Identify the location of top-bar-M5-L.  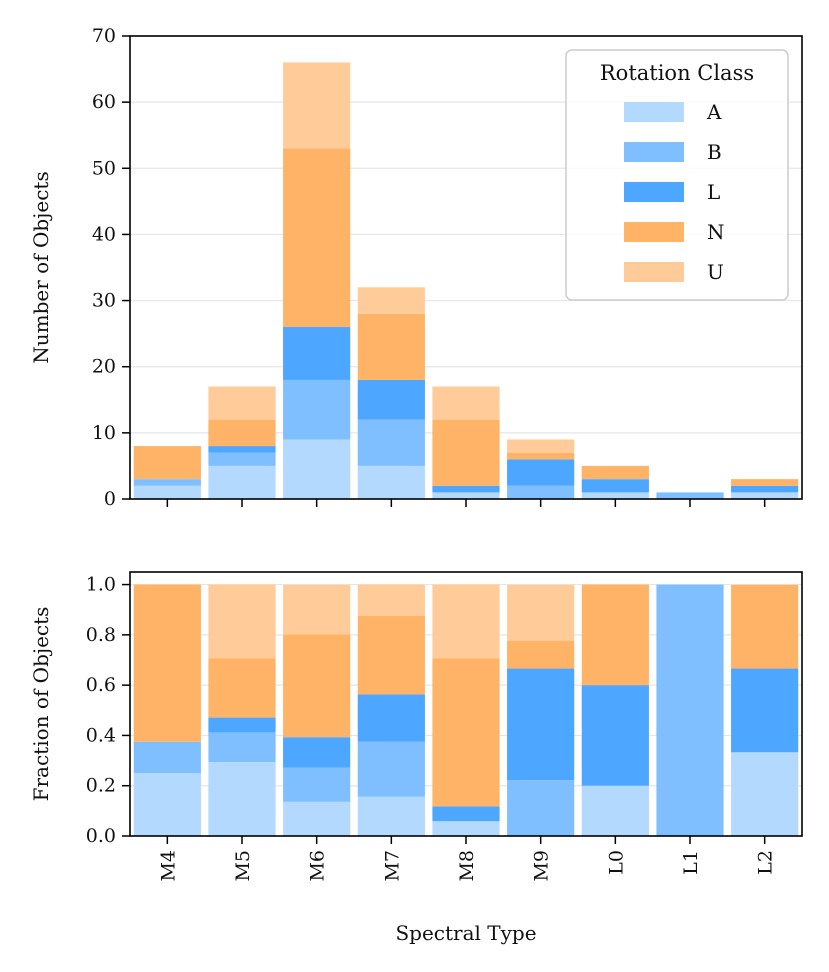
(242, 449).